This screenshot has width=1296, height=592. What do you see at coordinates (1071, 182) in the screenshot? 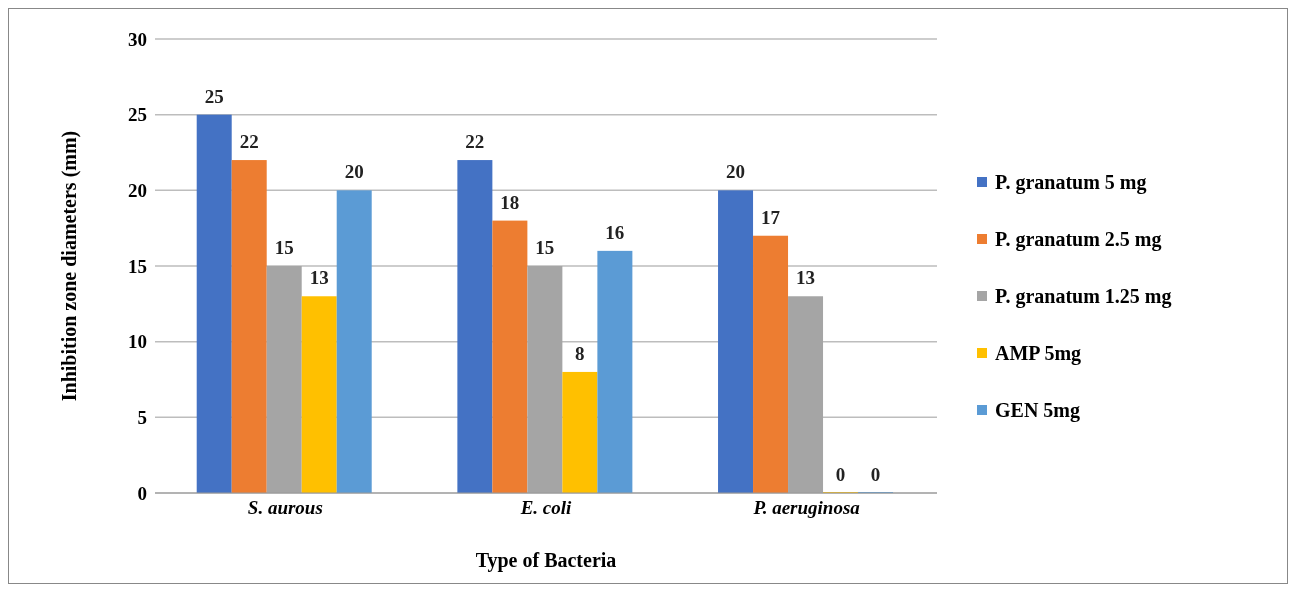
I see `legend-label: P. granatum 5 mg` at bounding box center [1071, 182].